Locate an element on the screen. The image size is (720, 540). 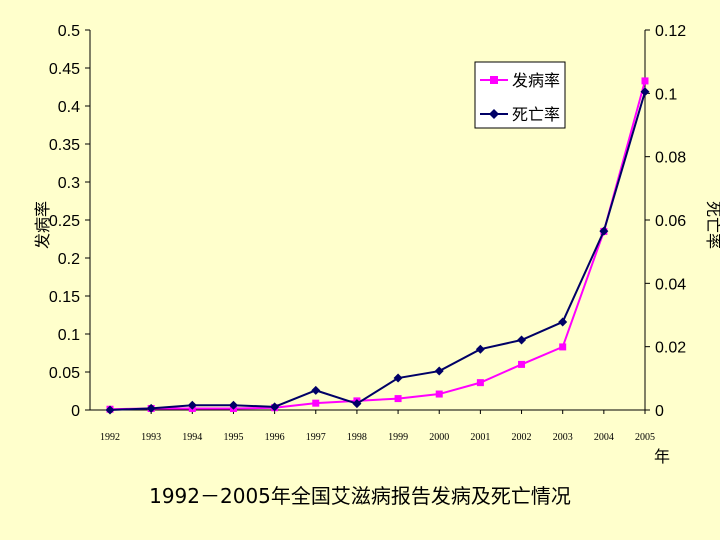
left-tick-label: 0 is located at coordinates (75, 411).